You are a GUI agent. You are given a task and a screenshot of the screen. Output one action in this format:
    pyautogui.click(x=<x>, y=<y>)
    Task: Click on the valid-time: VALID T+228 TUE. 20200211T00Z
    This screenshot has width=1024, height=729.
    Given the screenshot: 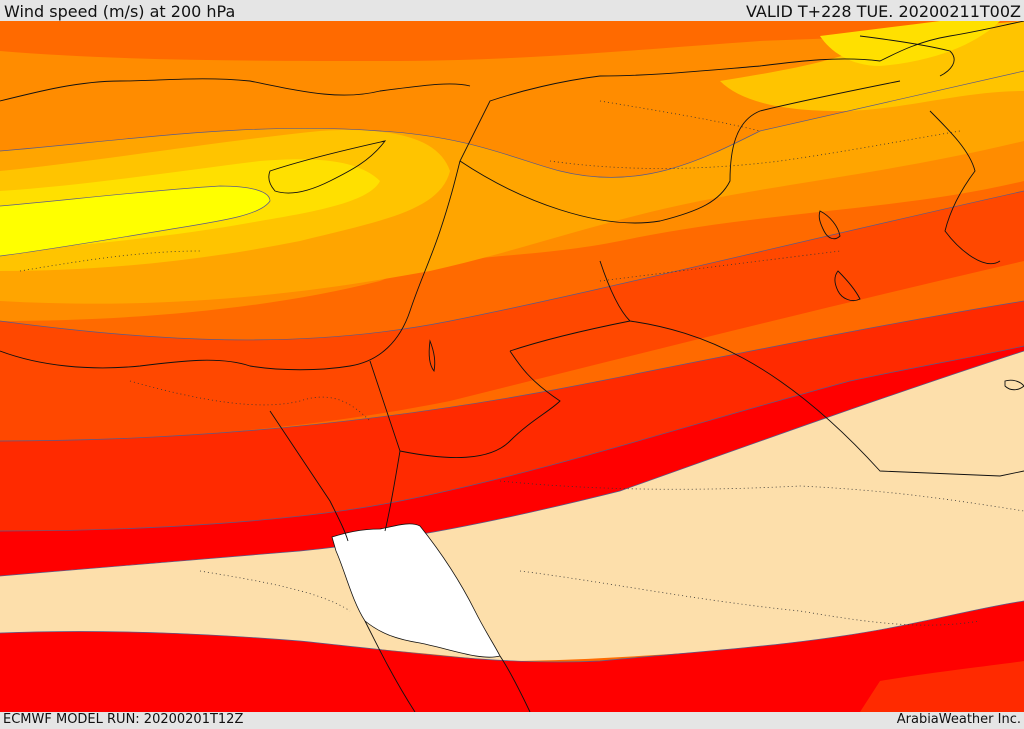 What is the action you would take?
    pyautogui.click(x=883, y=11)
    